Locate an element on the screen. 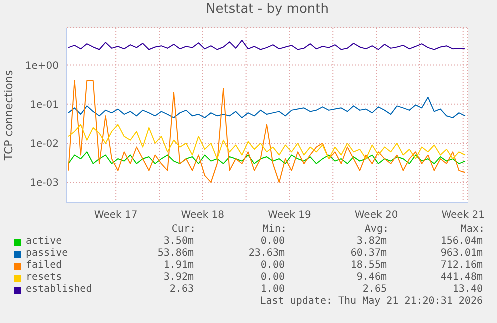 Image resolution: width=497 pixels, height=323 pixels. text: Last update: Thu May 21 21:20:31 2026 is located at coordinates (371, 301).